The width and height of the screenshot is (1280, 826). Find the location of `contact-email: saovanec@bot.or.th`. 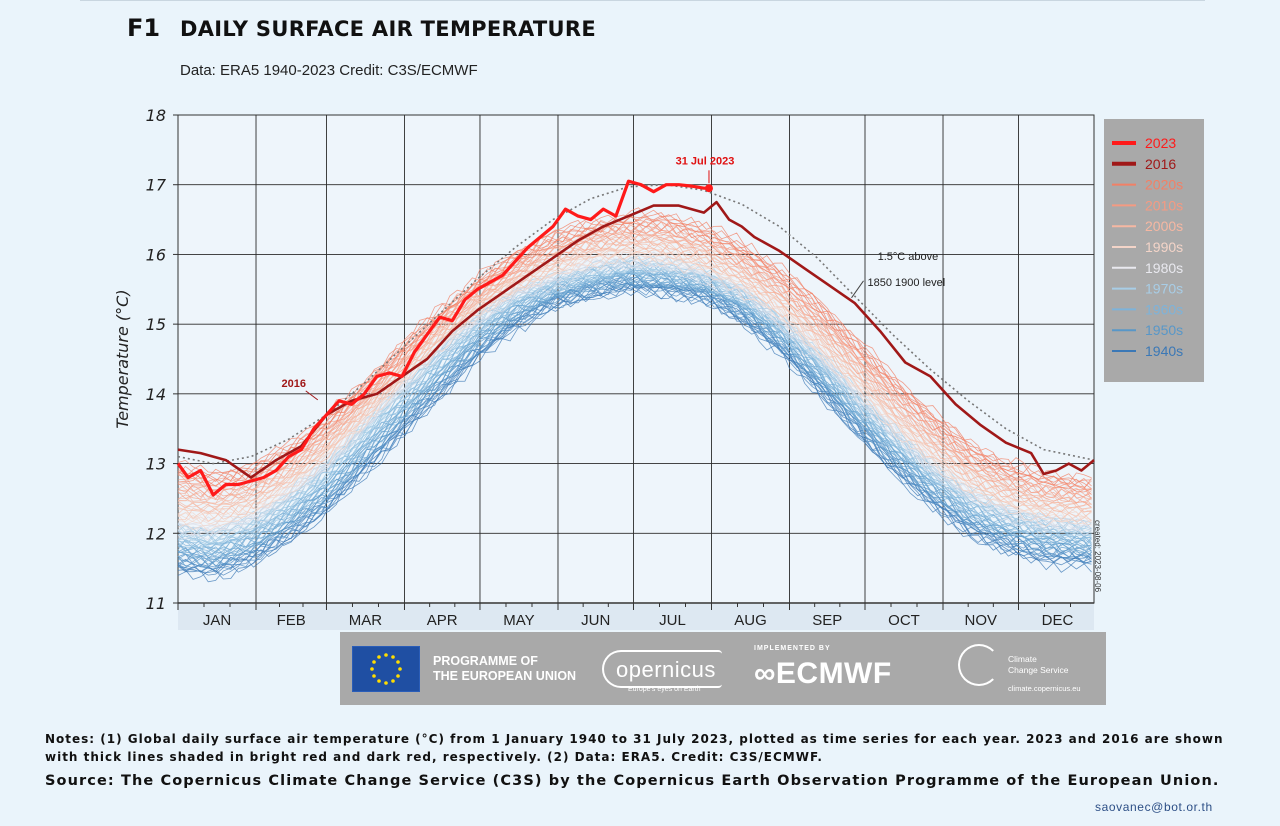

contact-email: saovanec@bot.or.th is located at coordinates (1154, 807).